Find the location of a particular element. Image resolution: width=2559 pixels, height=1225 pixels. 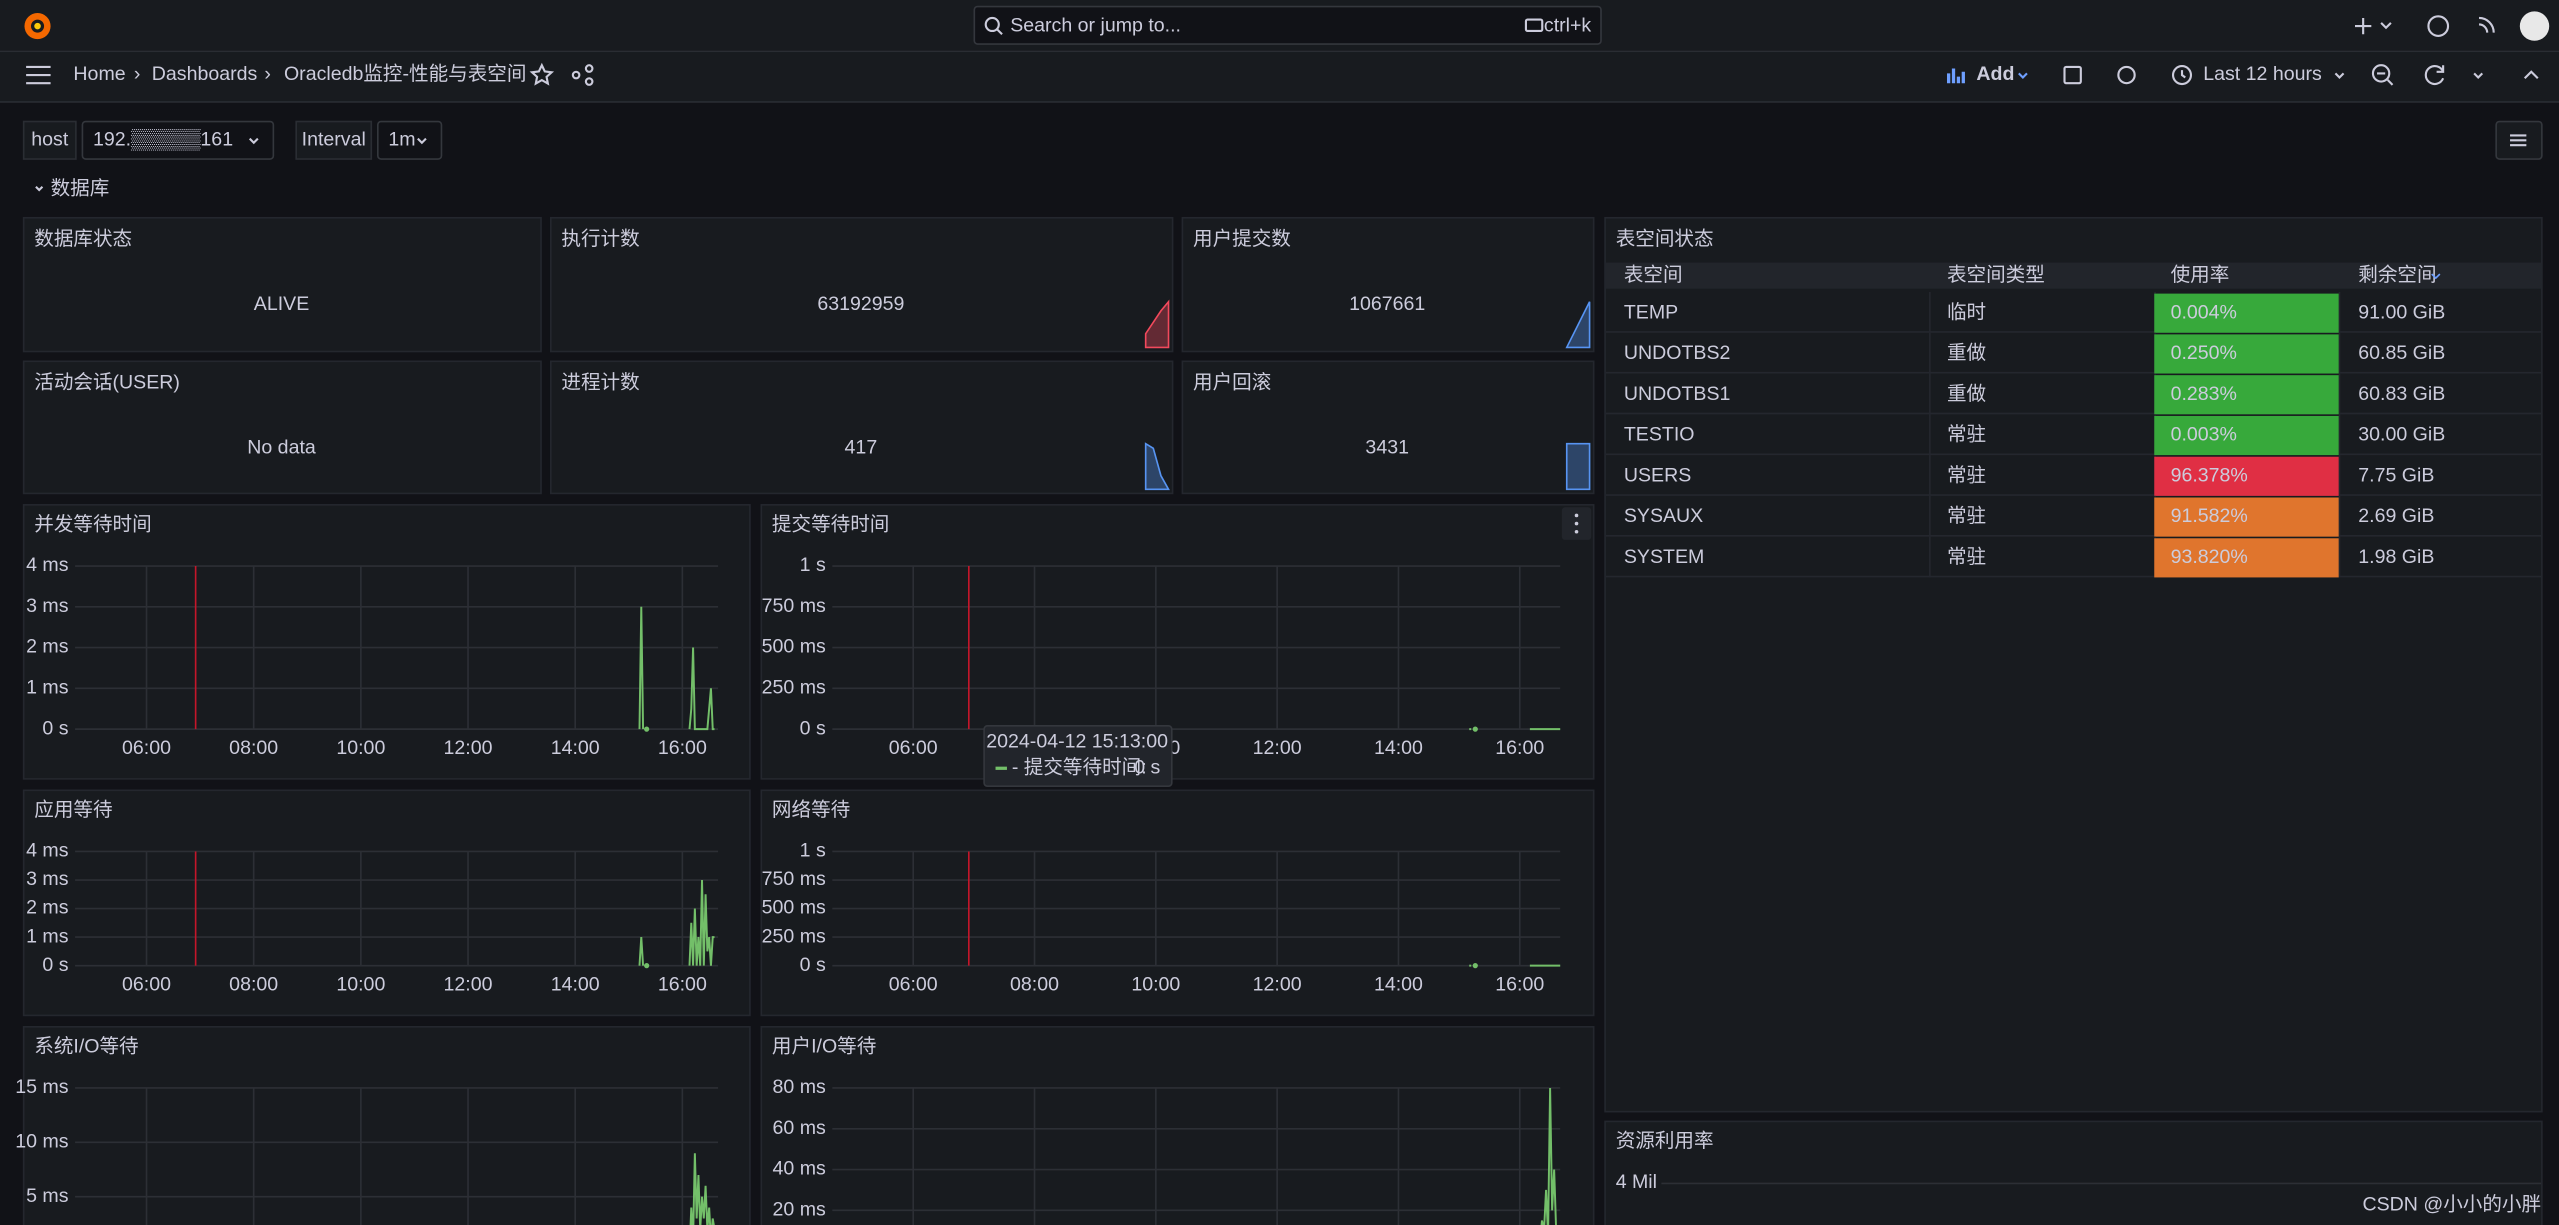

table-cell: UNDOTBS2 is located at coordinates (1677, 353).